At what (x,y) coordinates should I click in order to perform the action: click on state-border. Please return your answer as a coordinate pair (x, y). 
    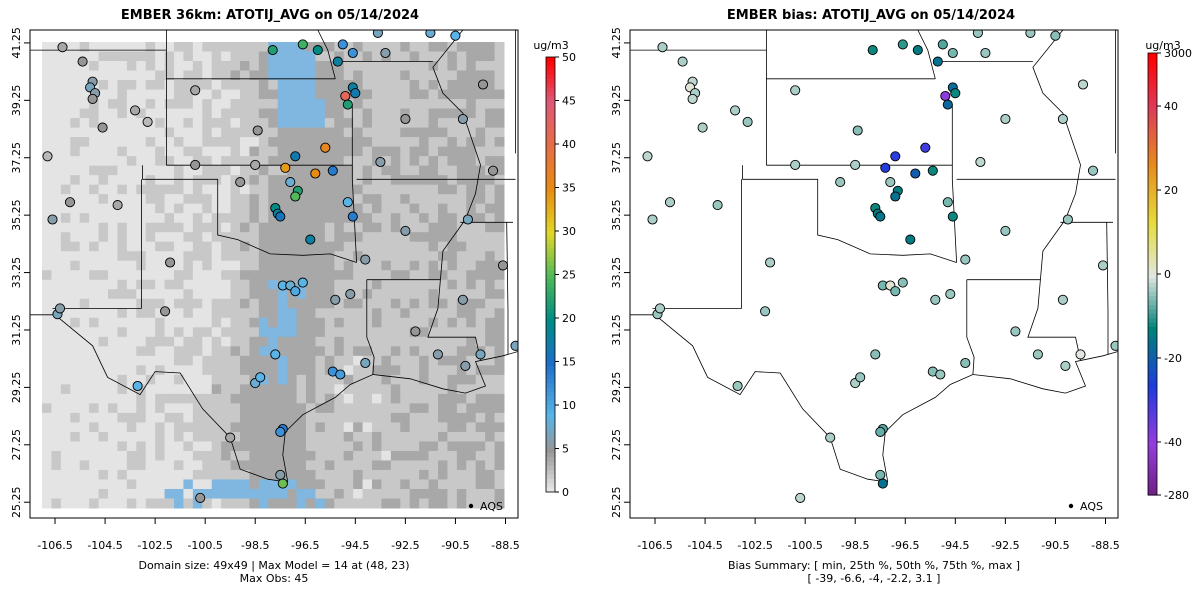
    Looking at the image, I should click on (970, 327).